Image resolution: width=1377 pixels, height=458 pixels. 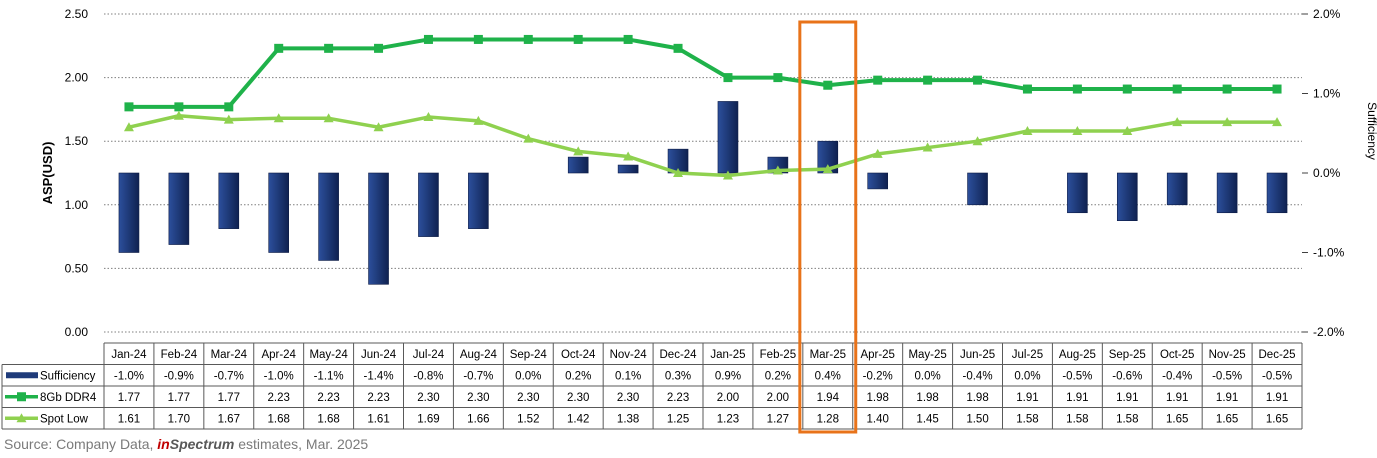 What do you see at coordinates (728, 419) in the screenshot?
I see `table-cell: 1.23` at bounding box center [728, 419].